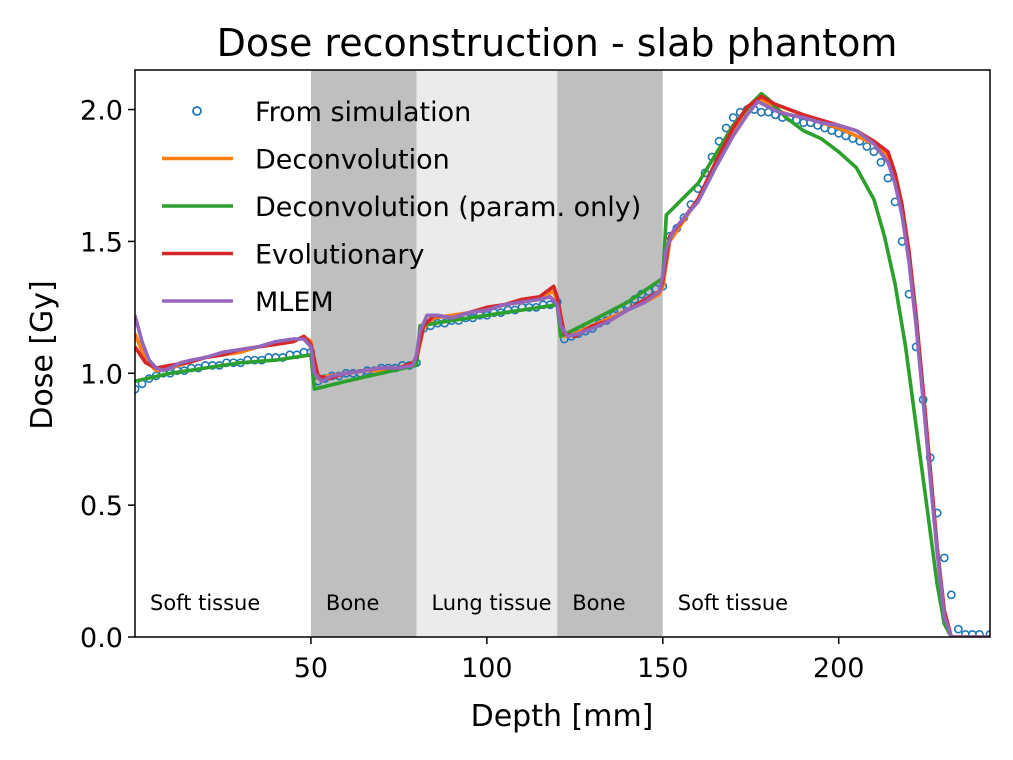 This screenshot has width=1013, height=760. What do you see at coordinates (101, 506) in the screenshot?
I see `y-tick-label: 0.5` at bounding box center [101, 506].